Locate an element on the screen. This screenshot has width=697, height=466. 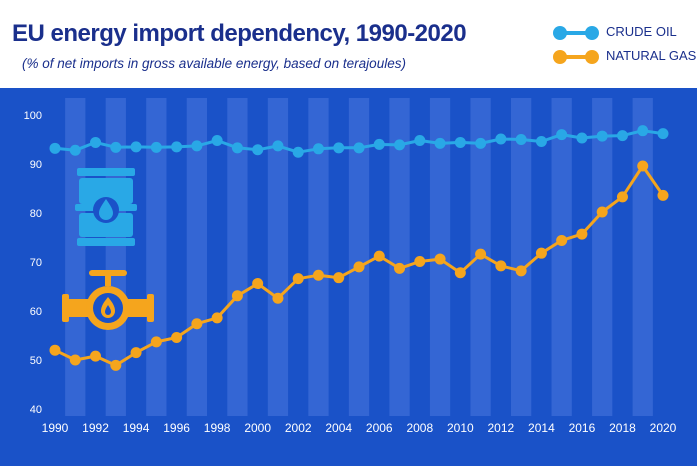
y-axis: 100 90 80 70 60 50 40 is located at coordinates (33, 263).